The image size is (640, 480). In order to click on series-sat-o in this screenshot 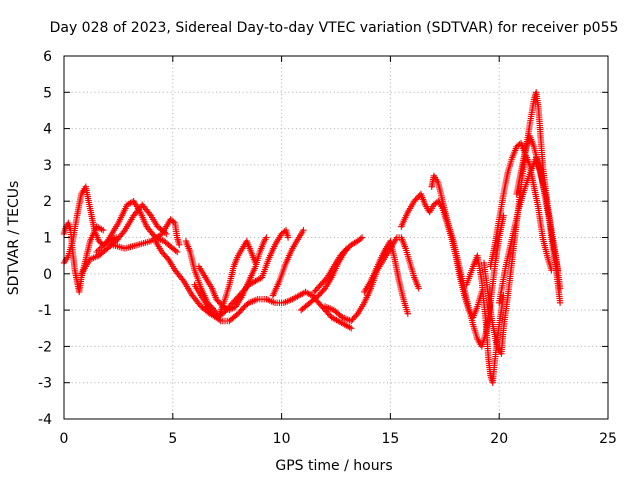, I will do `click(386, 277)`.